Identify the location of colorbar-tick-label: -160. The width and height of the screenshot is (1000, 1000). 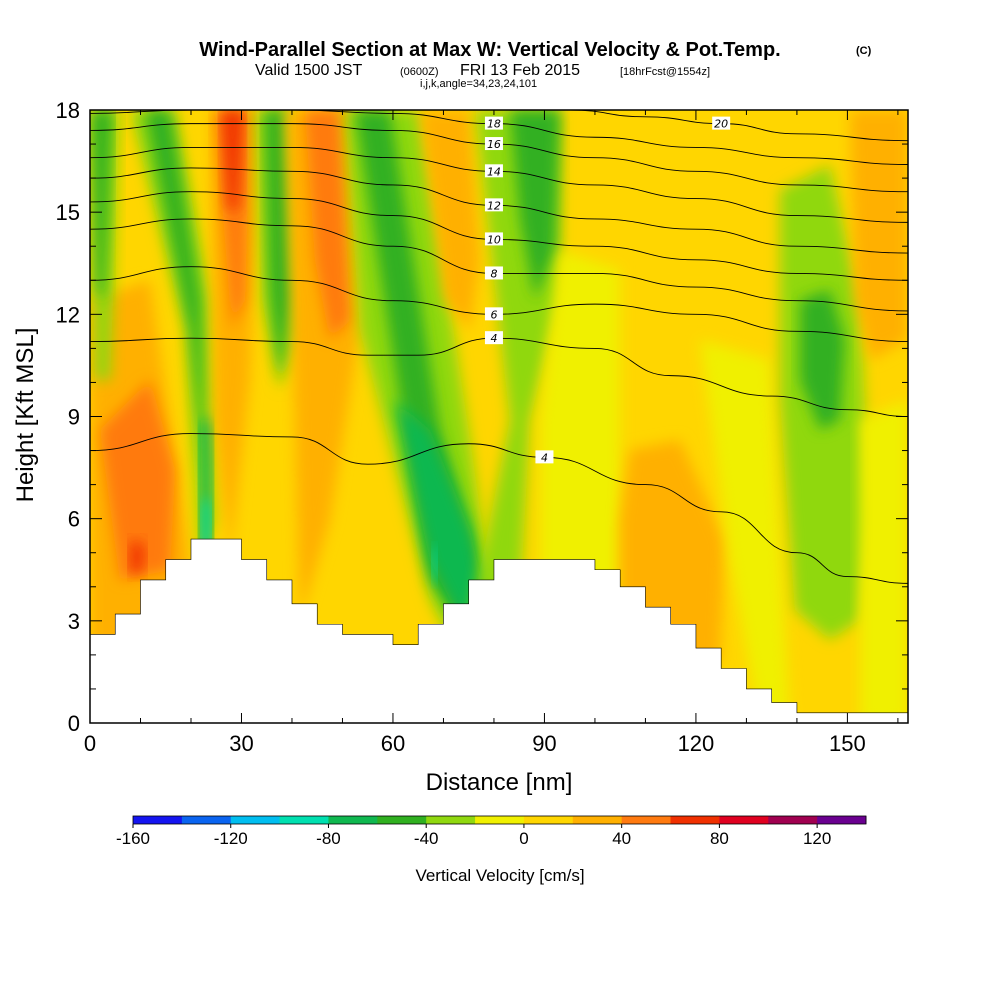
(133, 838).